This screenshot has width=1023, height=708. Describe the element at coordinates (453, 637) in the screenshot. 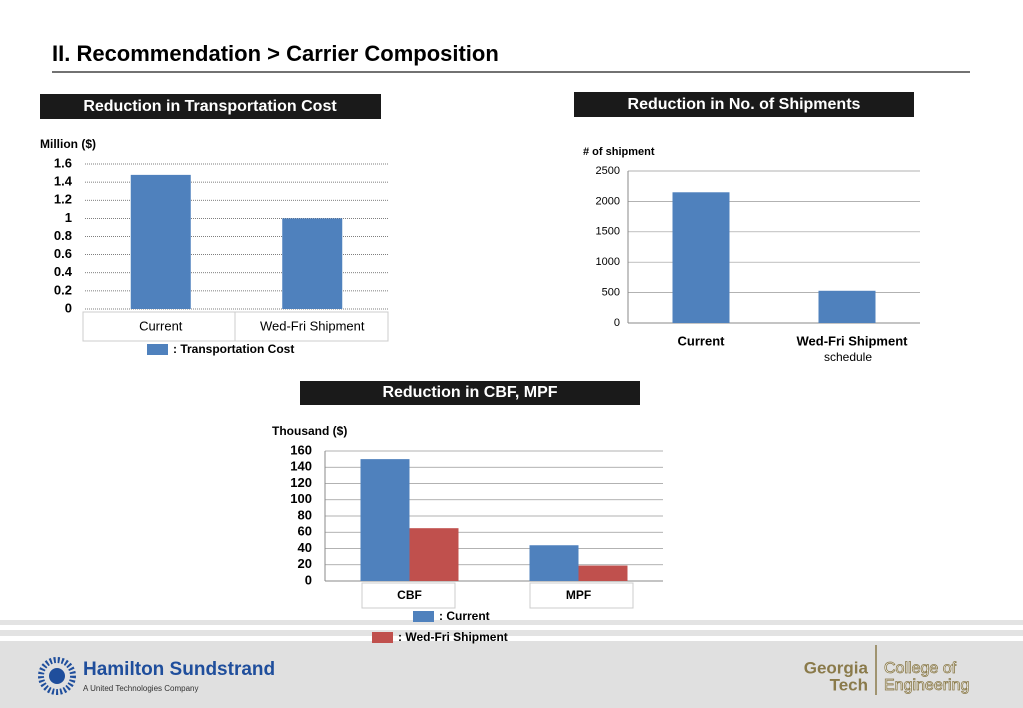

I see `legend-label: : Wed-Fri Shipment` at that location.